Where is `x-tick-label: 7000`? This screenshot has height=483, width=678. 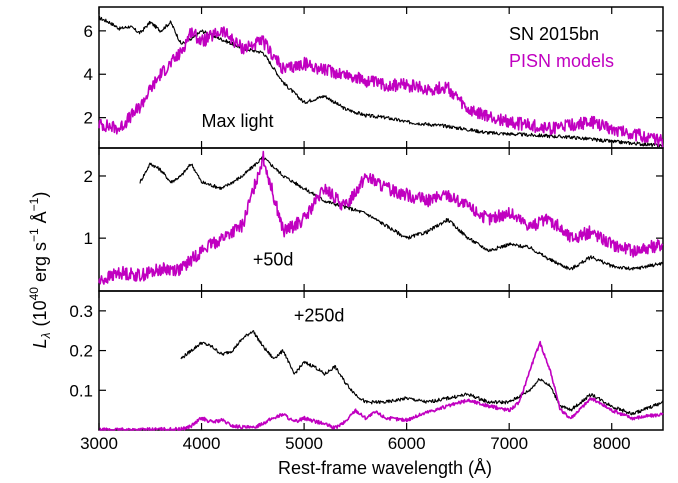
x-tick-label: 7000 is located at coordinates (509, 443).